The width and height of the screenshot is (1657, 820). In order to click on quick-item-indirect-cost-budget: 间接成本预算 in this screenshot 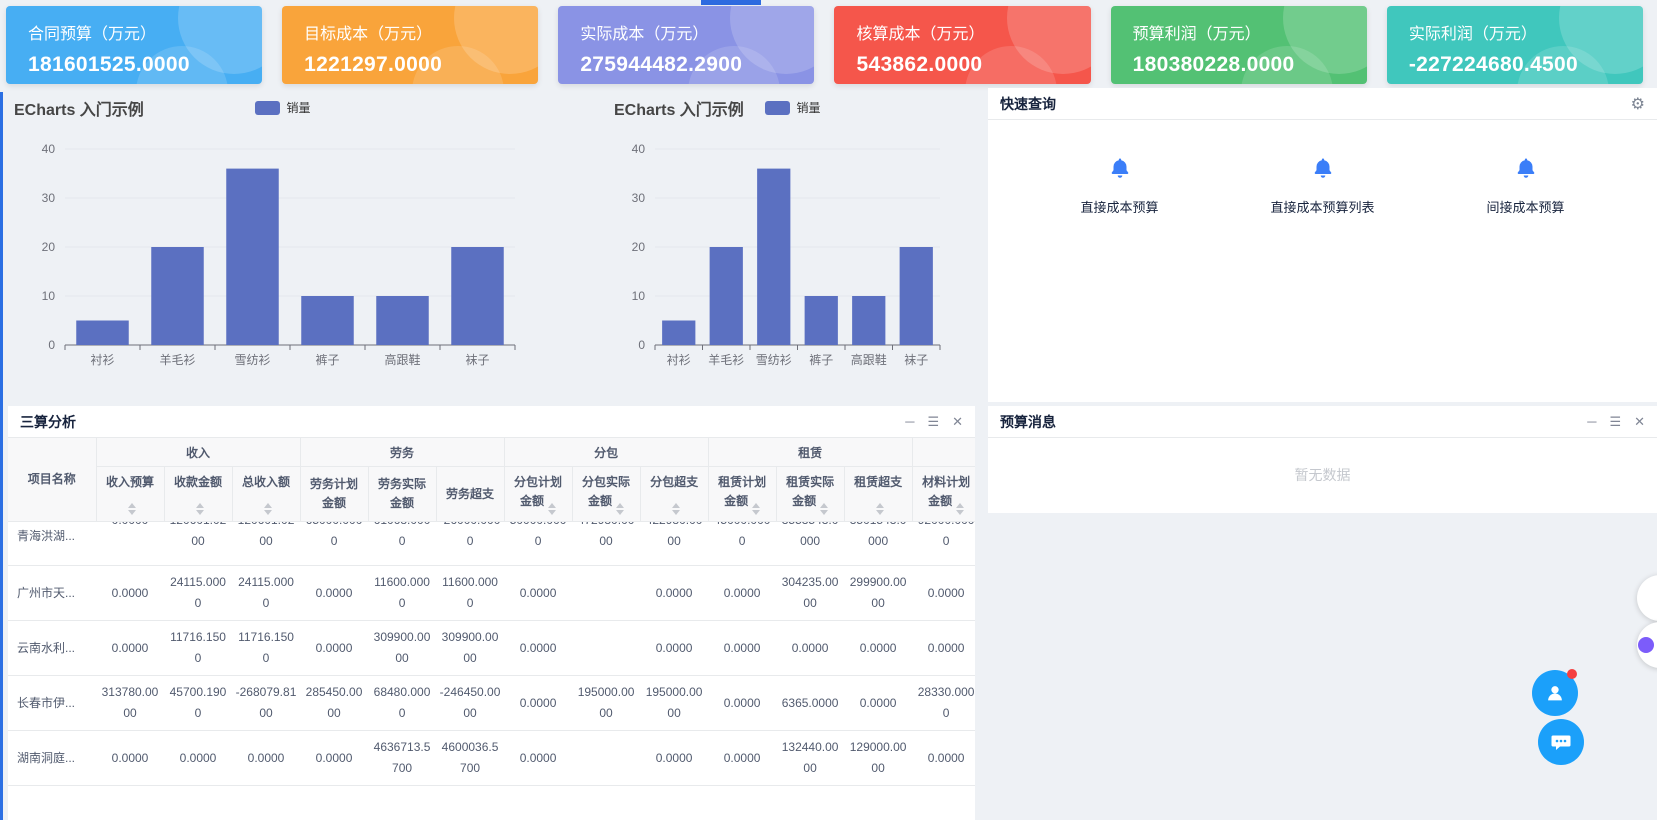, I will do `click(1526, 186)`.